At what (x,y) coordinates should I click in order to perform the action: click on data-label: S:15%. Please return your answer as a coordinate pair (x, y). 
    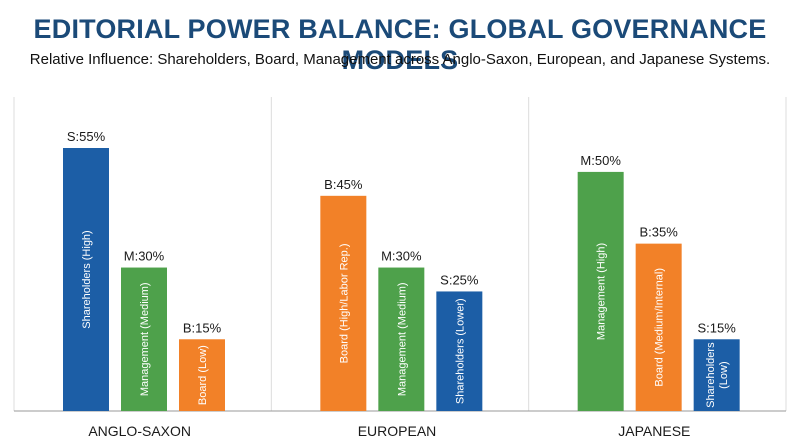
    Looking at the image, I should click on (717, 327).